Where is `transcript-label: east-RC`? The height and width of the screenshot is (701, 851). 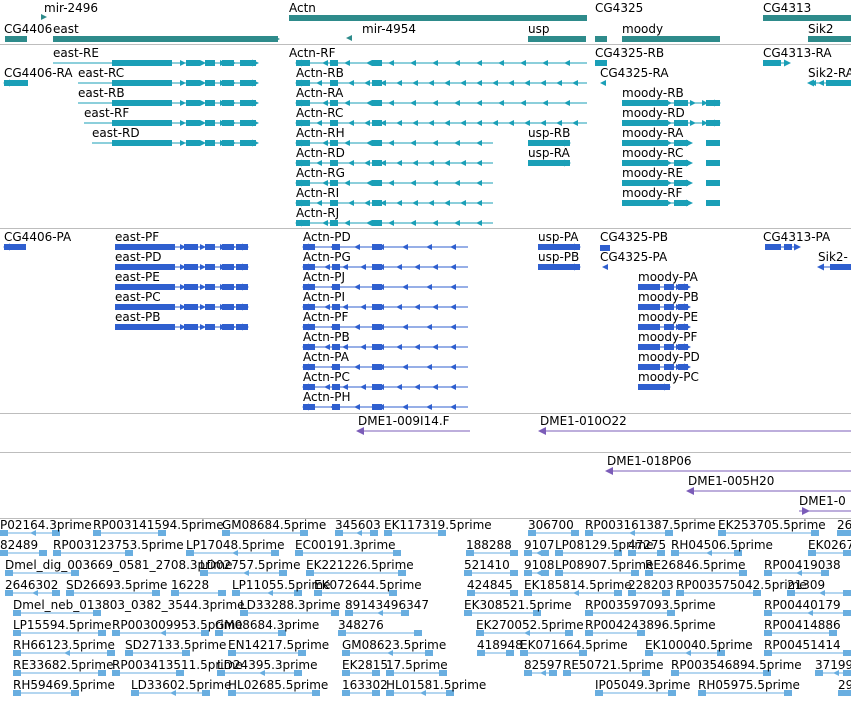 transcript-label: east-RC is located at coordinates (101, 73).